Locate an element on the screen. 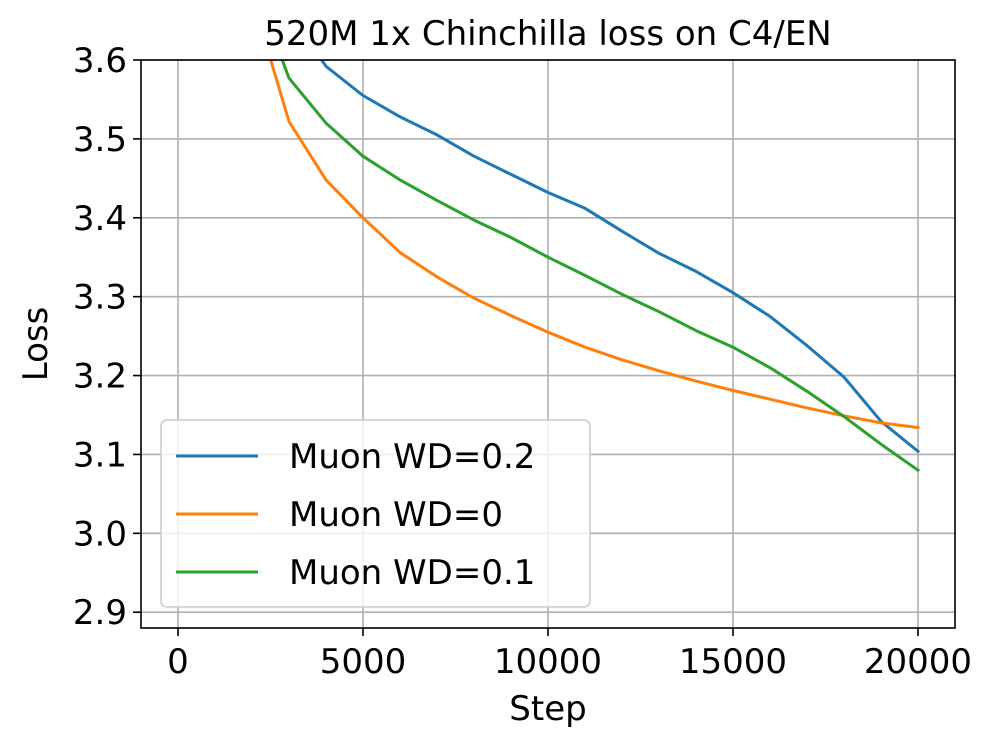 The image size is (997, 745). legend: Muon WD=0.2 Muon WD=0 Muon WD=0.1 is located at coordinates (375, 513).